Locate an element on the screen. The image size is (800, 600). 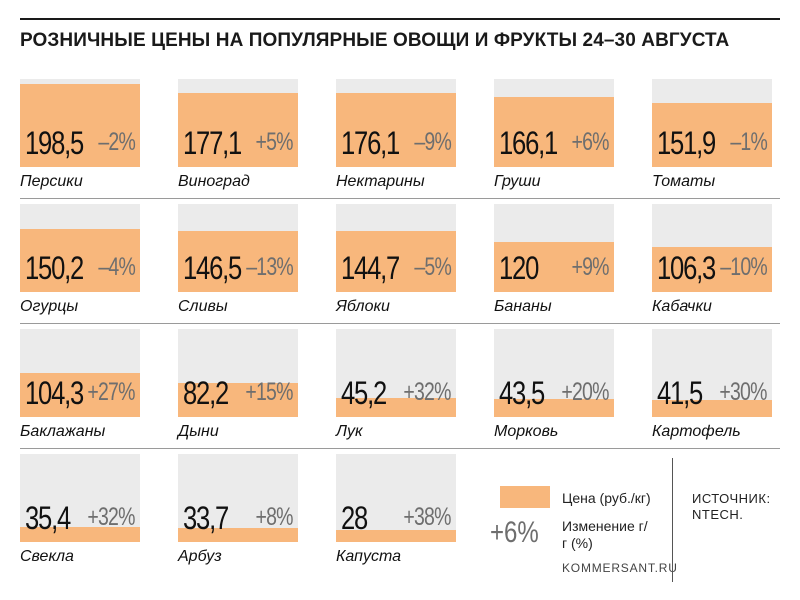
change-value: –4% is located at coordinates (116, 267).